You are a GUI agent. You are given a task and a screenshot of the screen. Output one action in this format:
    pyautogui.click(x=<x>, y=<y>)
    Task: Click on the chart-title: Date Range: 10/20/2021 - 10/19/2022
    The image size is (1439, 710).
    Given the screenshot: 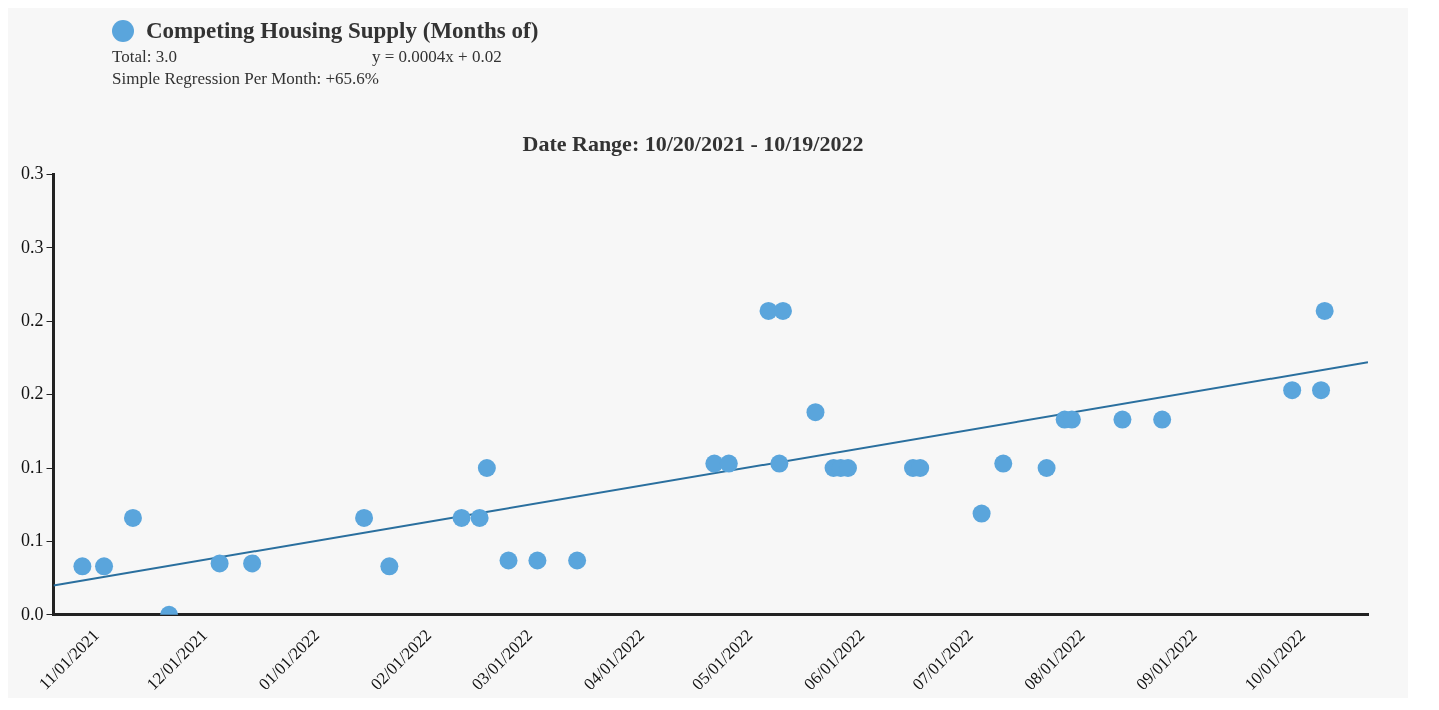 What is the action you would take?
    pyautogui.click(x=693, y=143)
    